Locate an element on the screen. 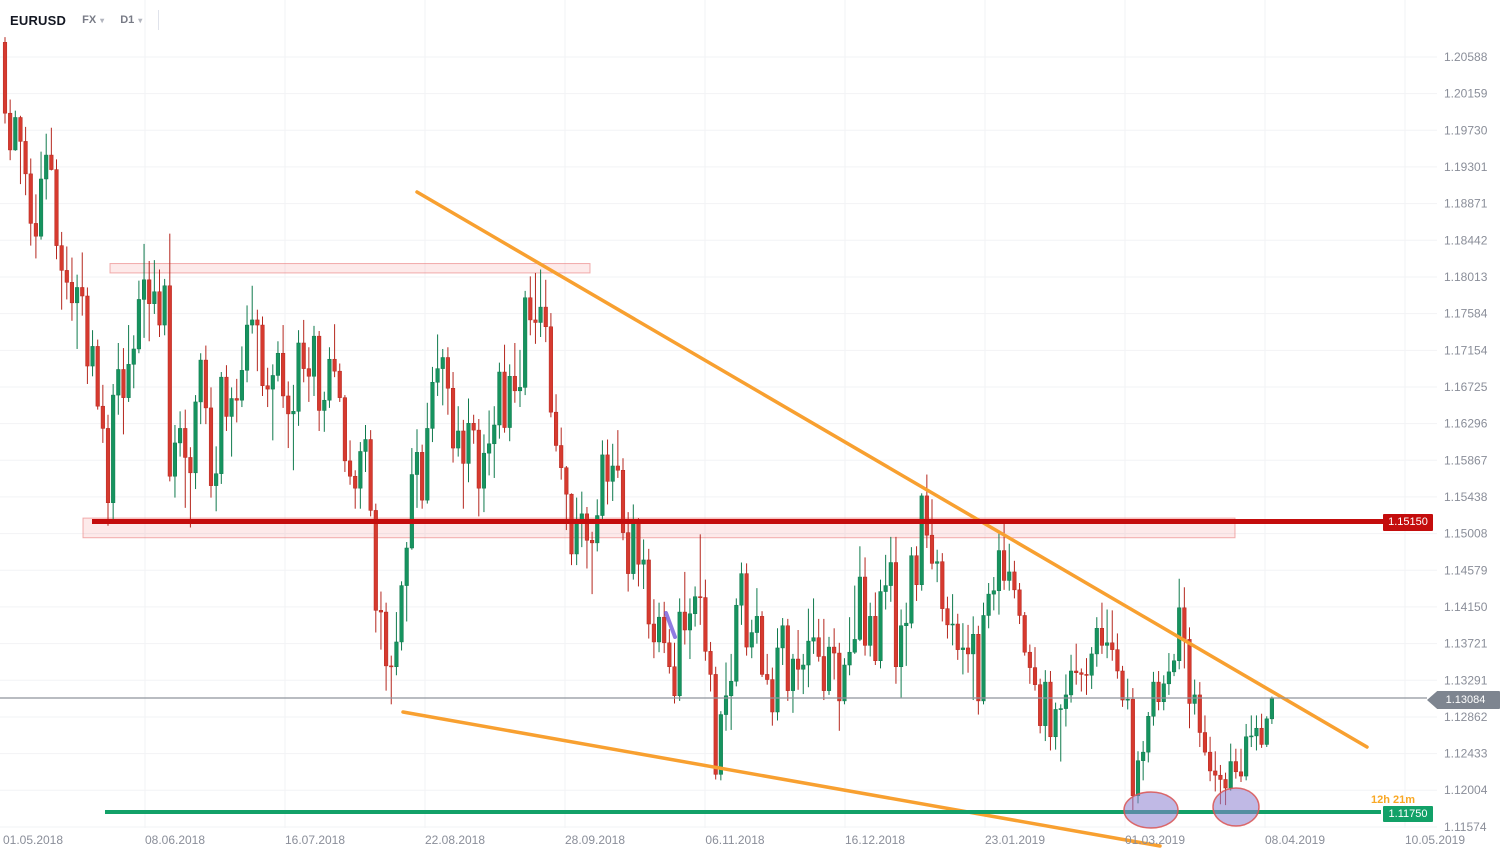  svg-text: 28.09.2018 is located at coordinates (595, 840).